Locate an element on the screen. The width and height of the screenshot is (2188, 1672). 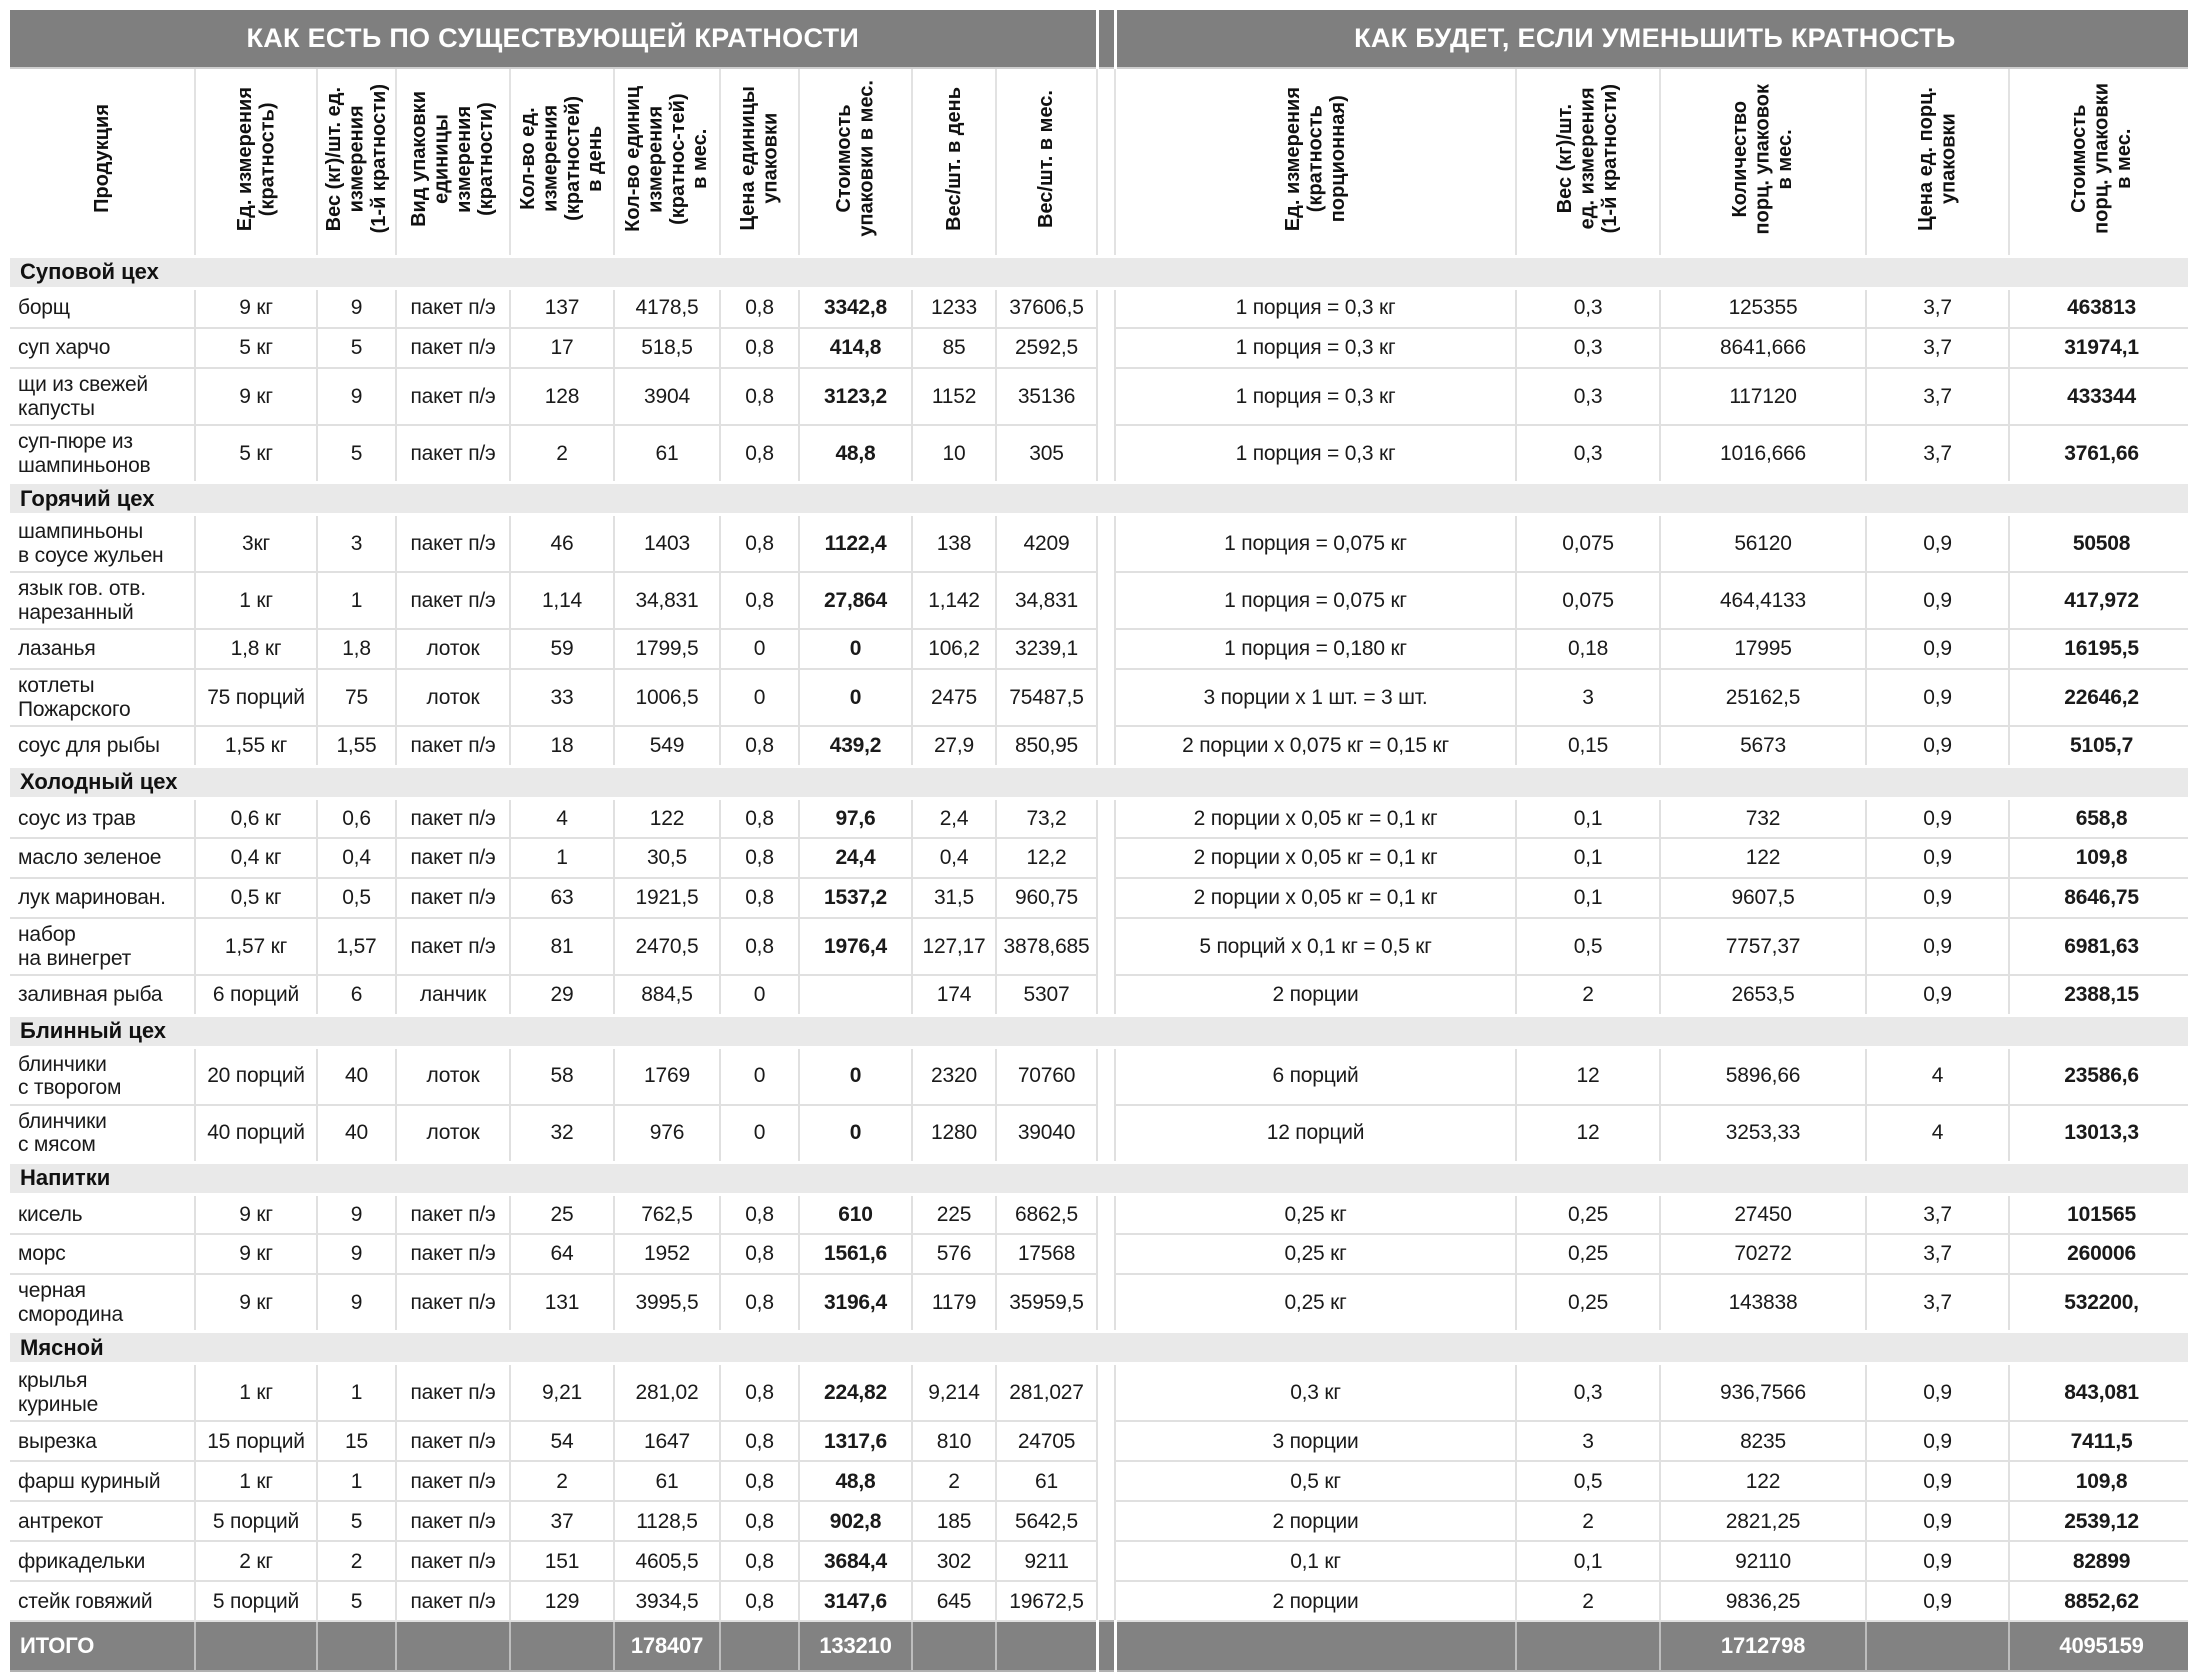
value-cell: 19672,5 is located at coordinates (1046, 1601).